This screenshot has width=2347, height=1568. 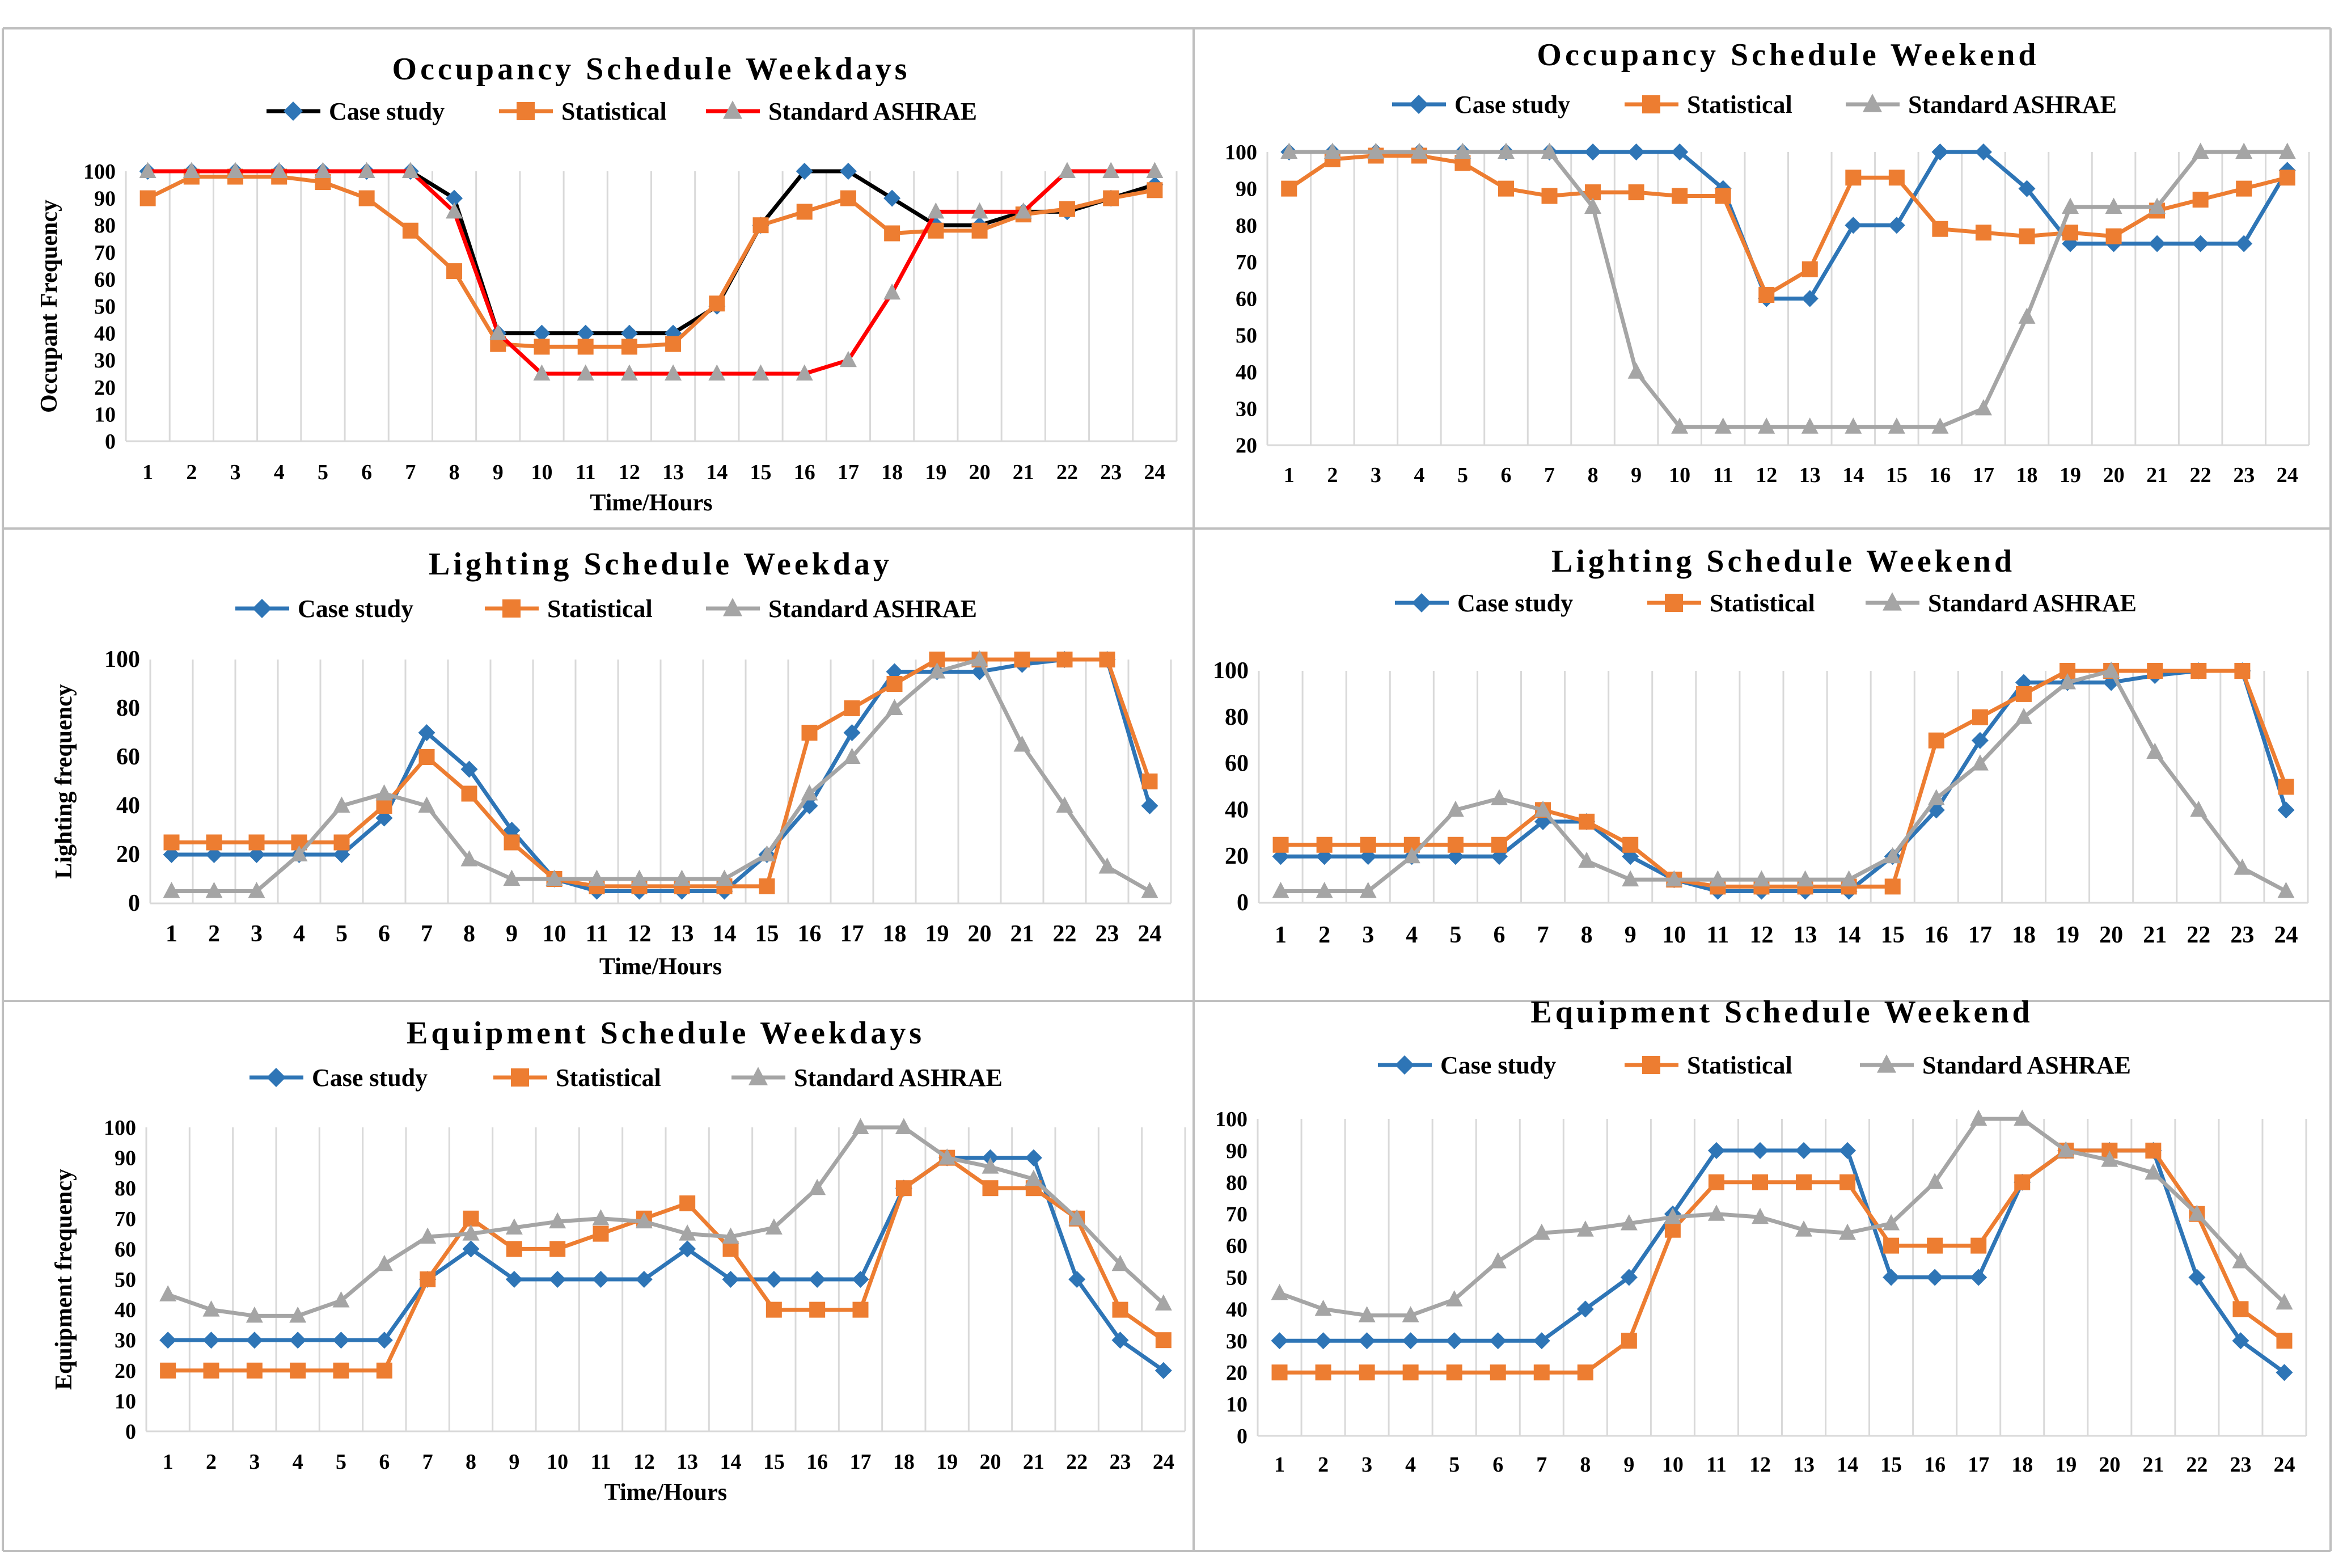 I want to click on x-tick-label: 19, so click(x=2067, y=935).